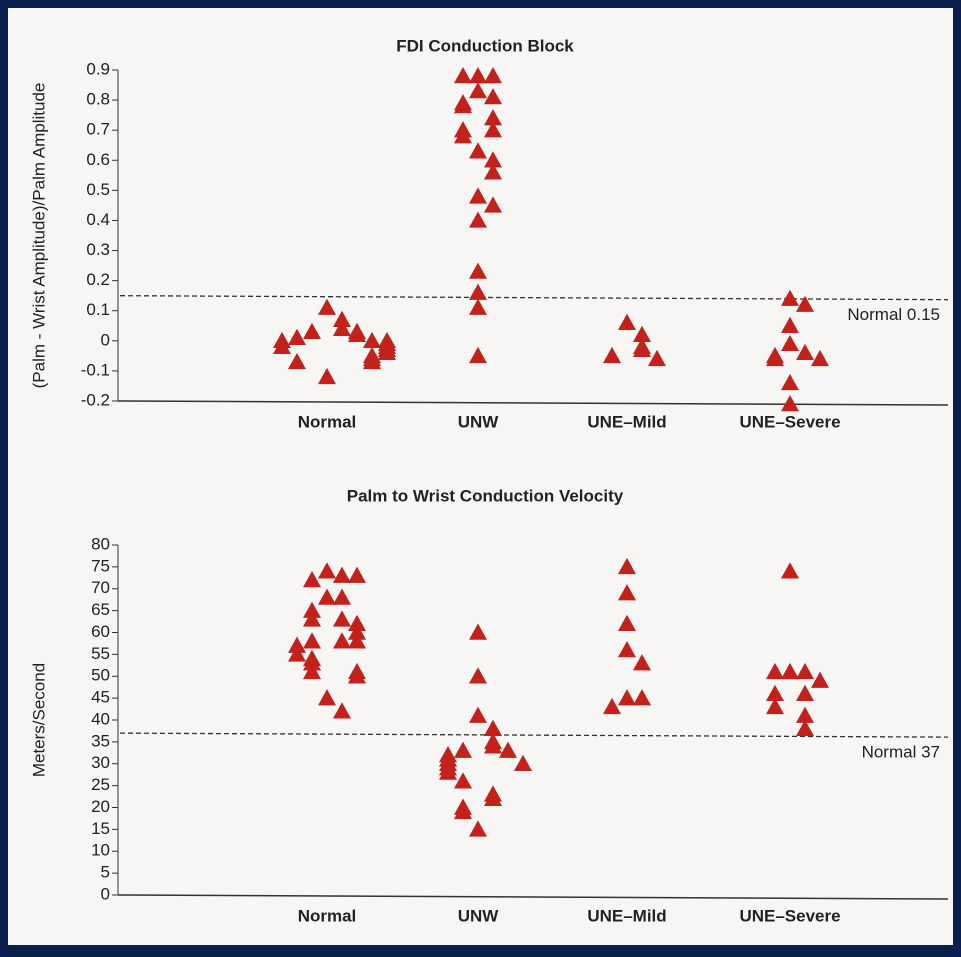  Describe the element at coordinates (98, 219) in the screenshot. I see `y-tick-label: 0.4` at that location.